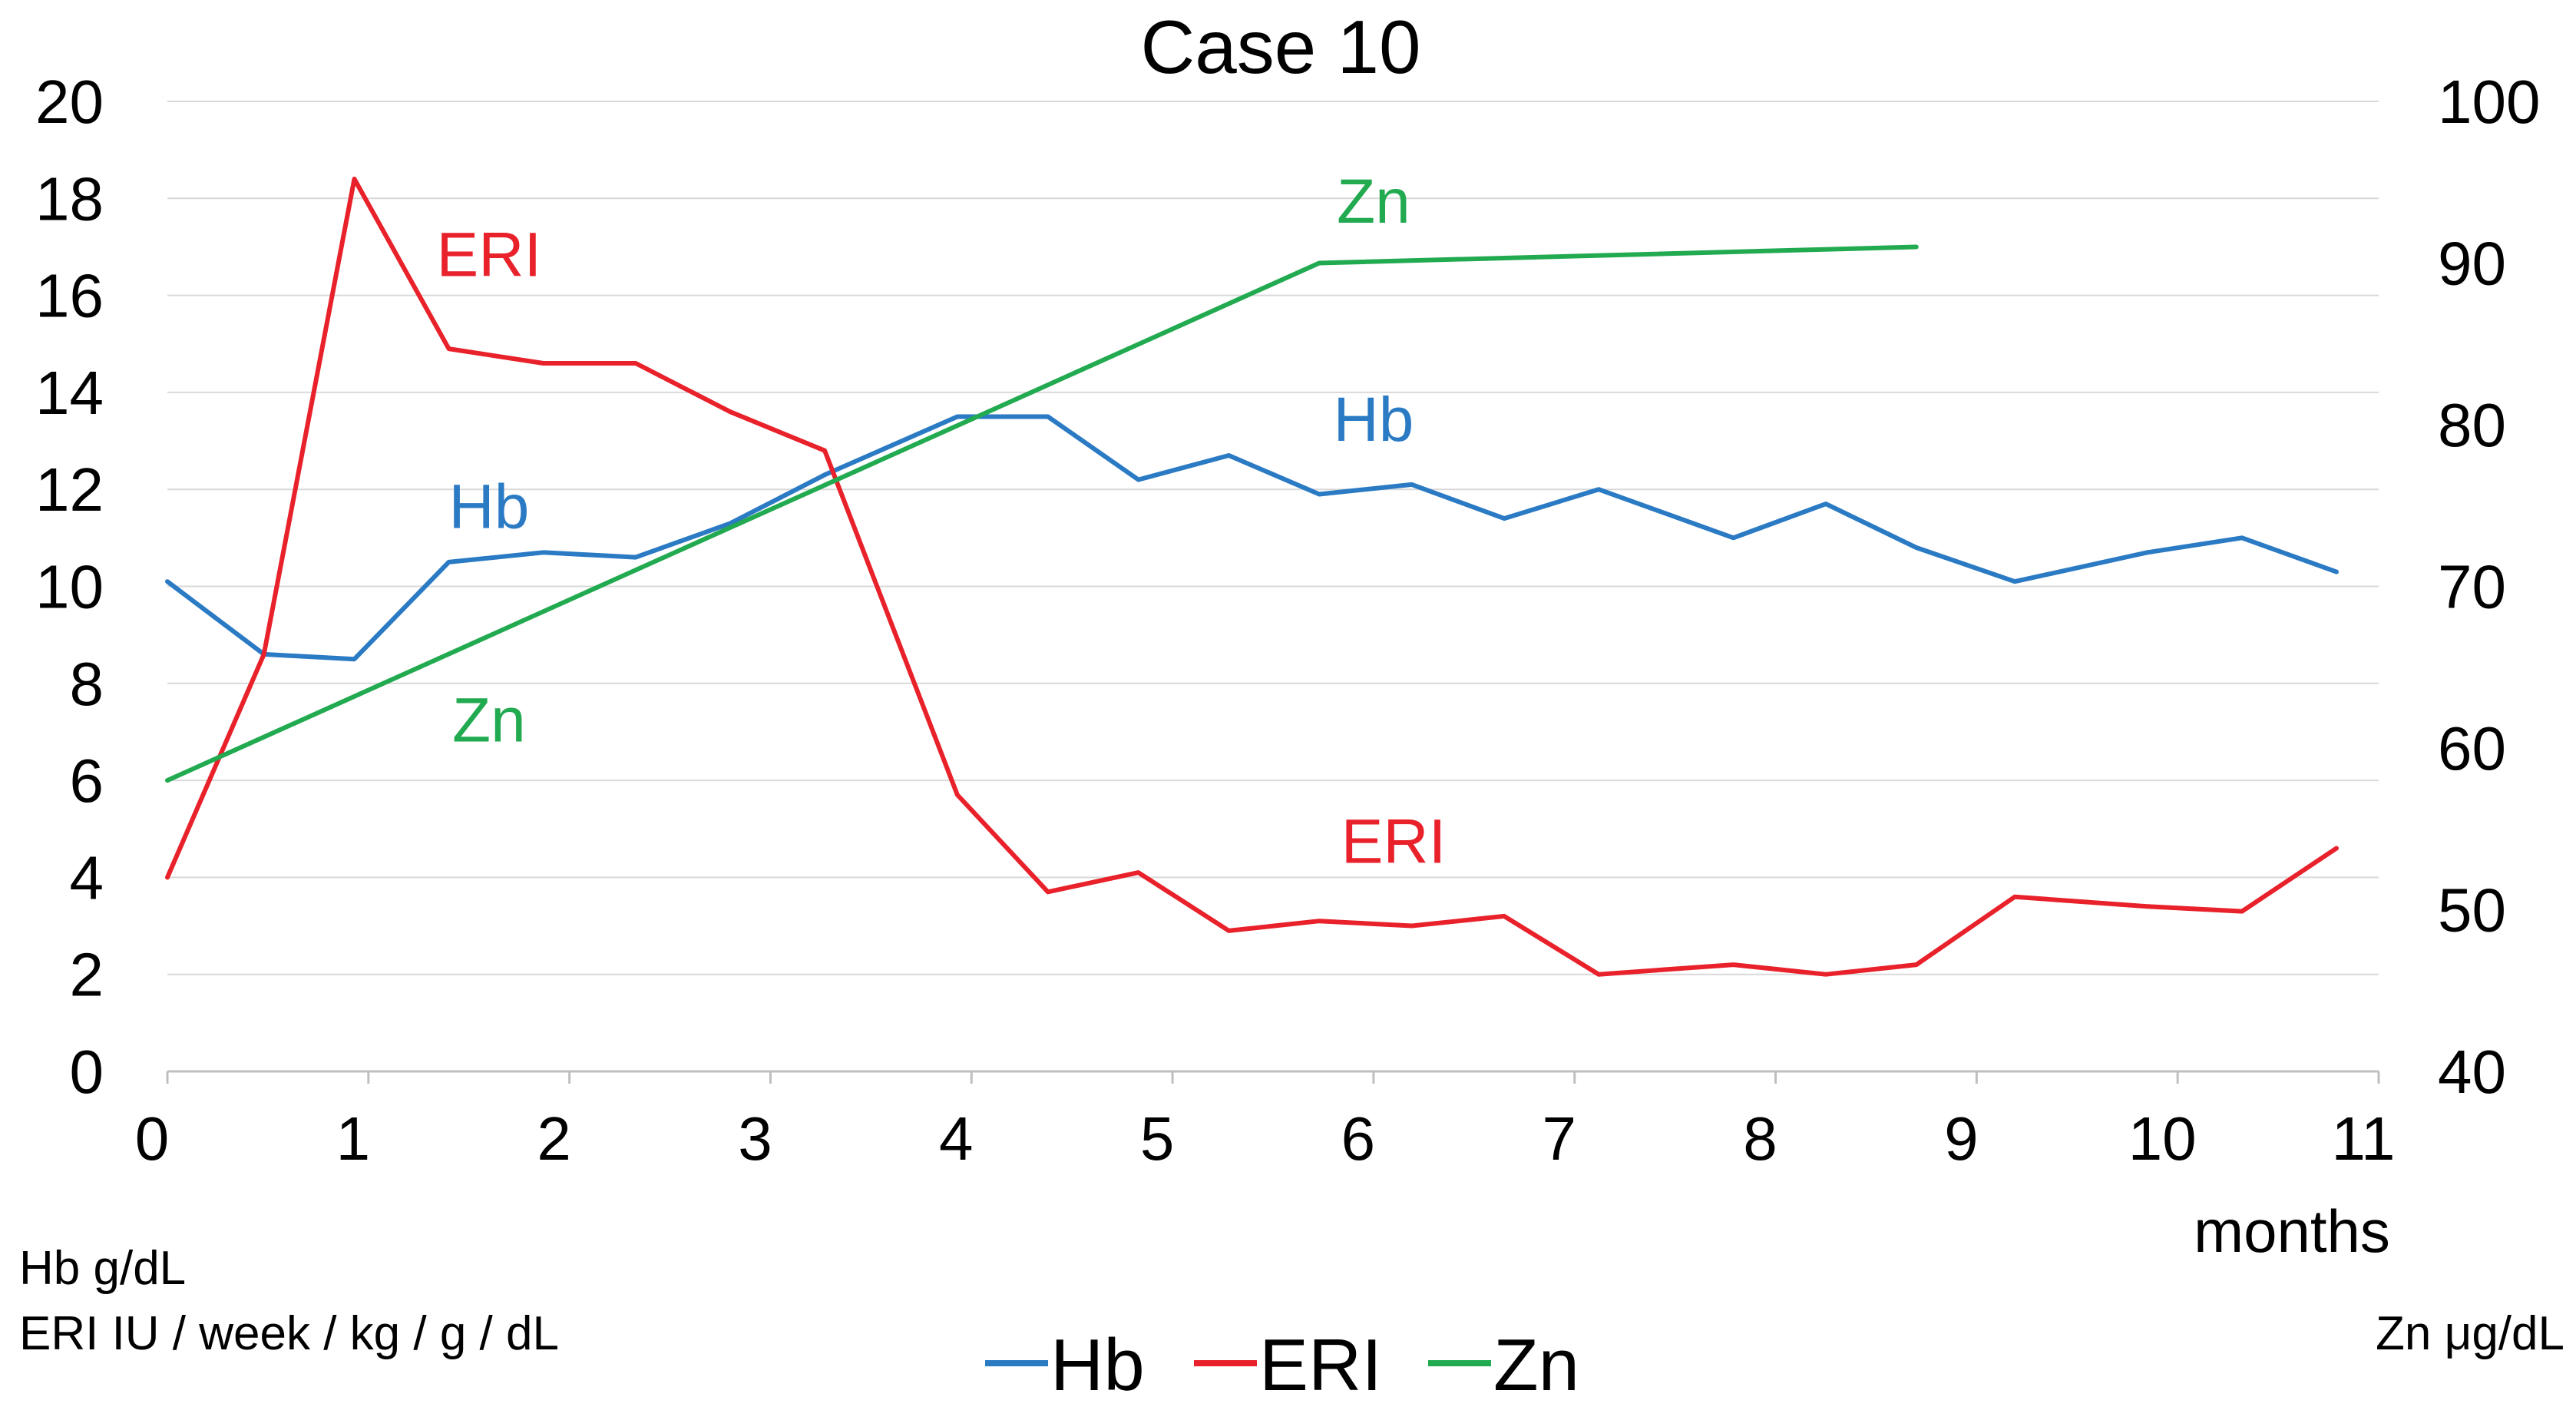 The image size is (2576, 1407). I want to click on legend: Hb ERI Zn, so click(1282, 1365).